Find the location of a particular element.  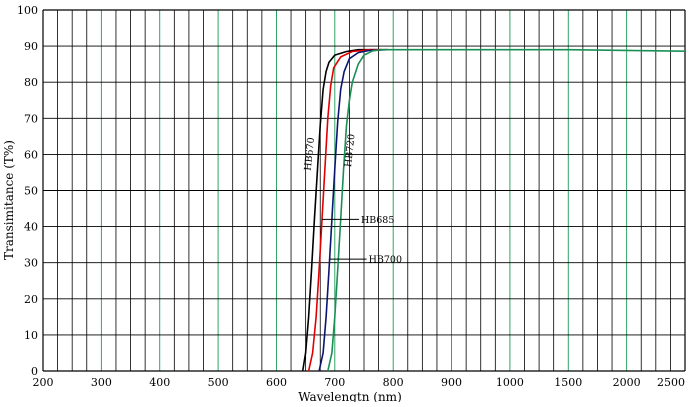

x-tick-label: 700 is located at coordinates (334, 382).